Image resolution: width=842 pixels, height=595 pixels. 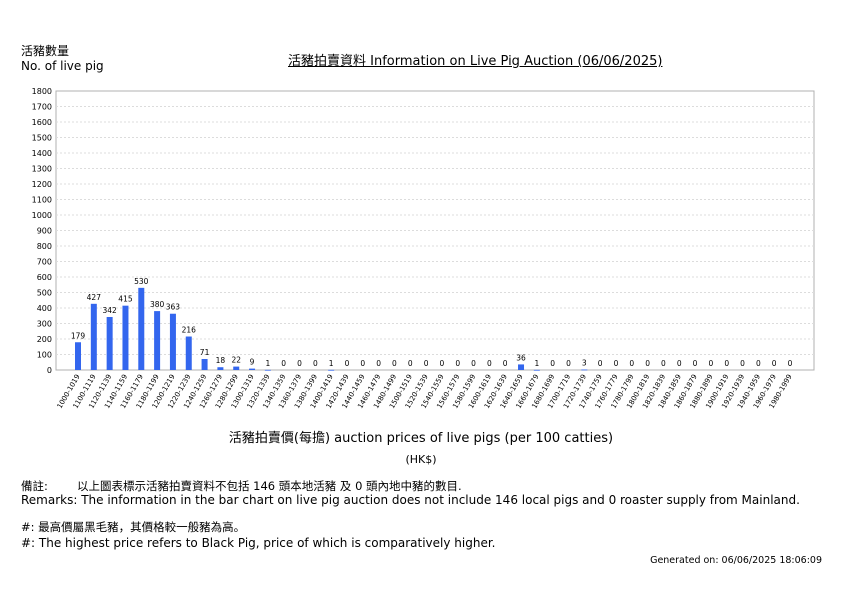 What do you see at coordinates (421, 459) in the screenshot?
I see `x-axis-unit: (HK$)` at bounding box center [421, 459].